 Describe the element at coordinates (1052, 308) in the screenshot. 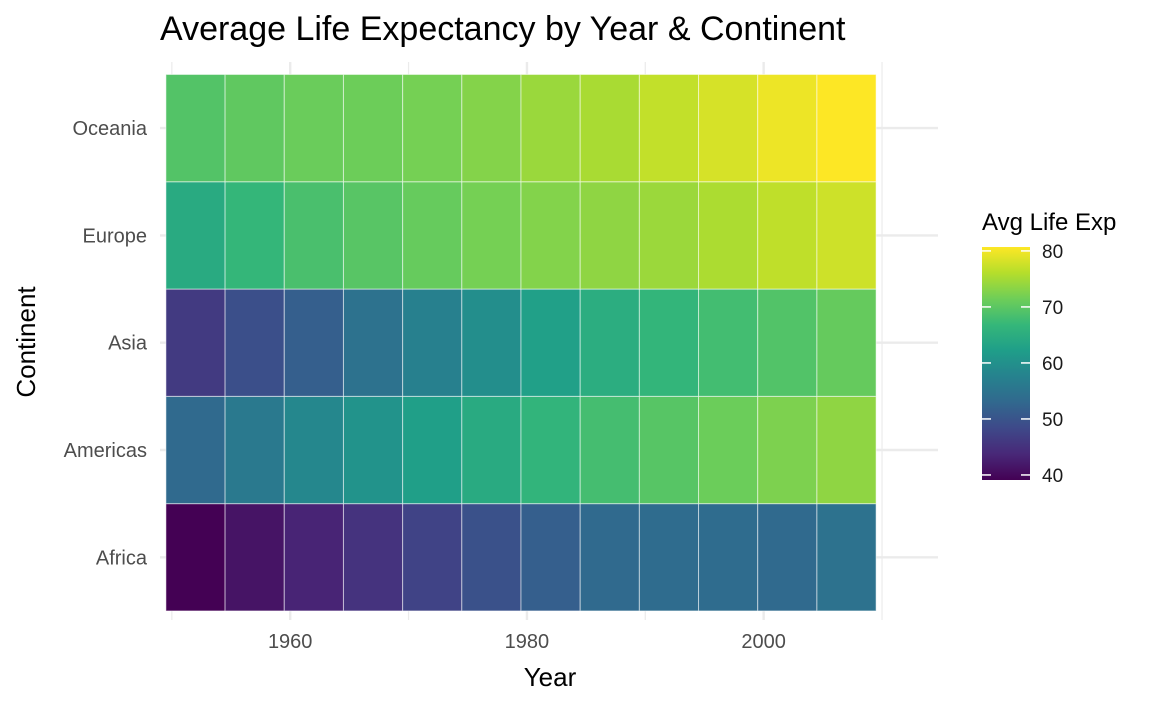

I see `legend-tick-label: 70` at that location.